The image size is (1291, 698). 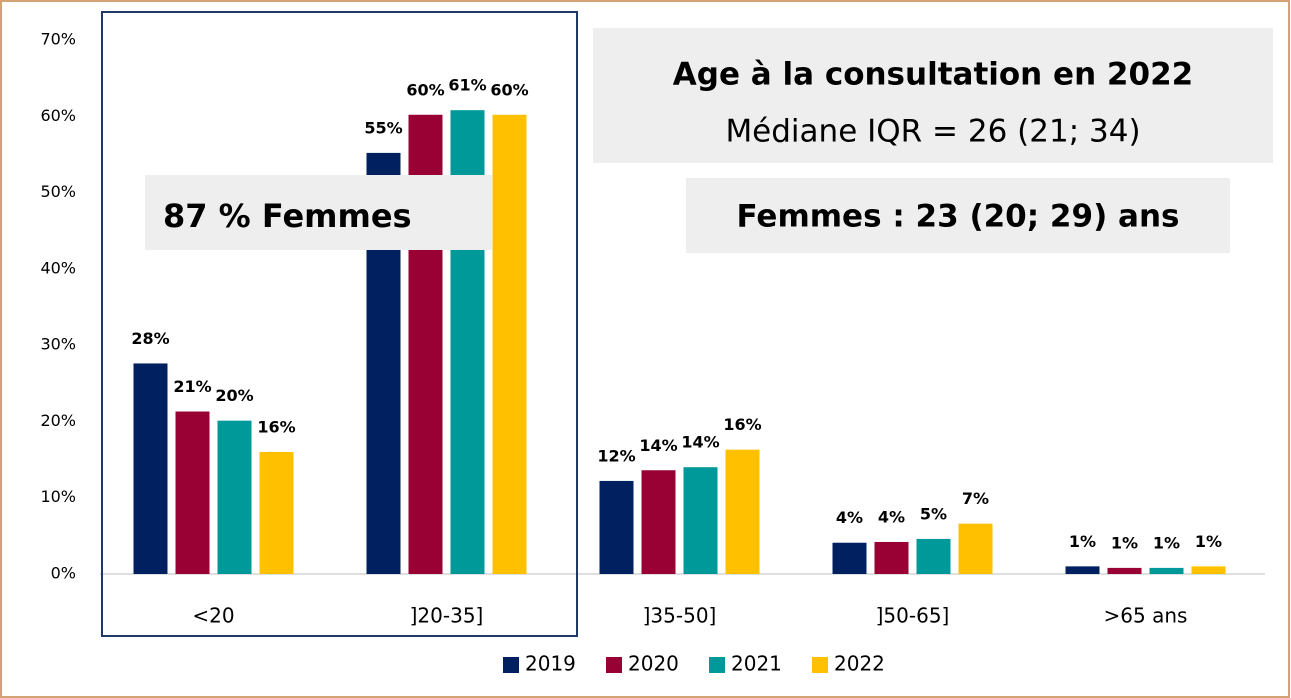 What do you see at coordinates (467, 85) in the screenshot?
I see `value-label: 61%` at bounding box center [467, 85].